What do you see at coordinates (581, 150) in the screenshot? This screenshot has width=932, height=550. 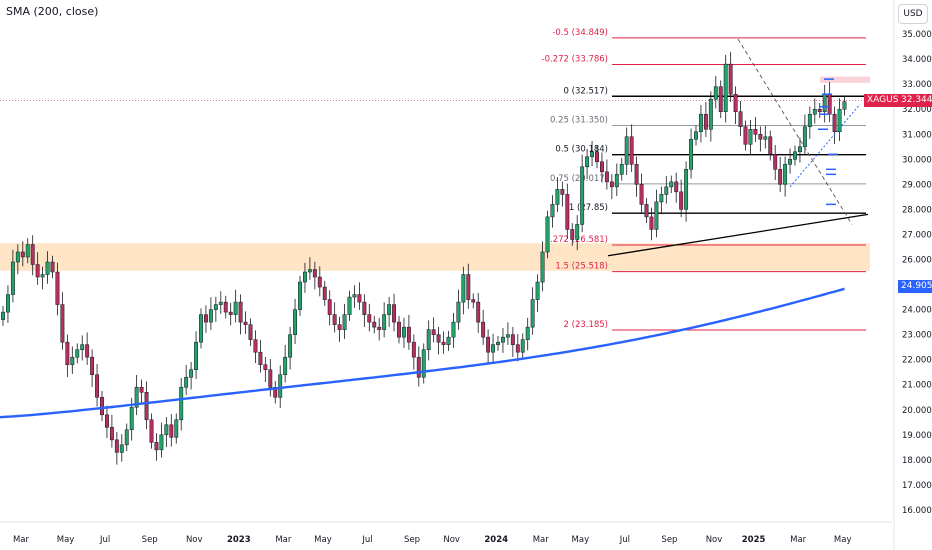 I see `fib-label-4: 0.5 (30.184)` at bounding box center [581, 150].